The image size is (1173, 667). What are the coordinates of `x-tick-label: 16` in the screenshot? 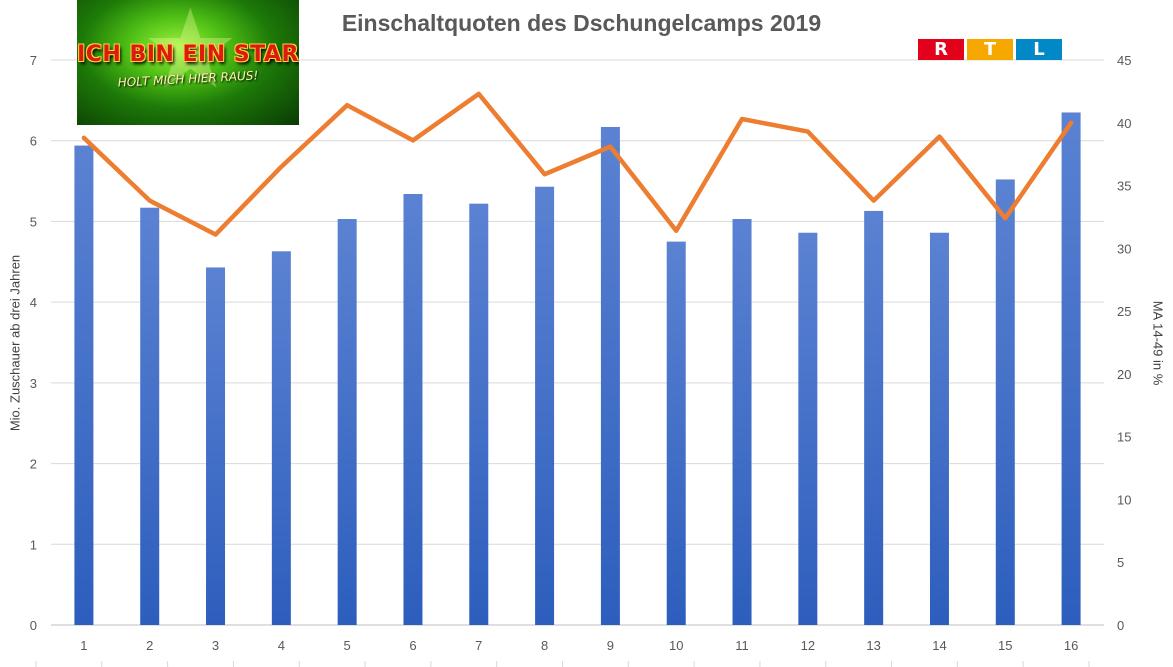 It's located at (1071, 645).